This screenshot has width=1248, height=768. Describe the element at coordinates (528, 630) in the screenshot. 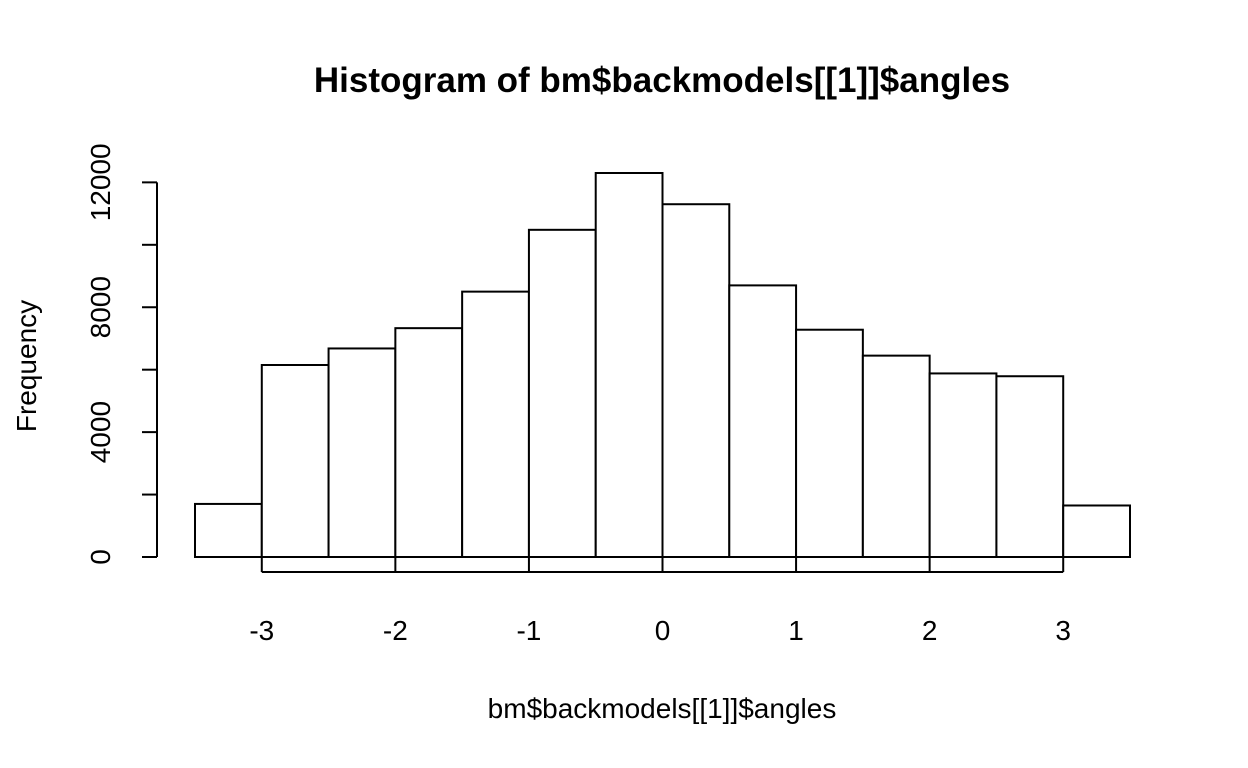

I see `x-tick-label: -1` at that location.